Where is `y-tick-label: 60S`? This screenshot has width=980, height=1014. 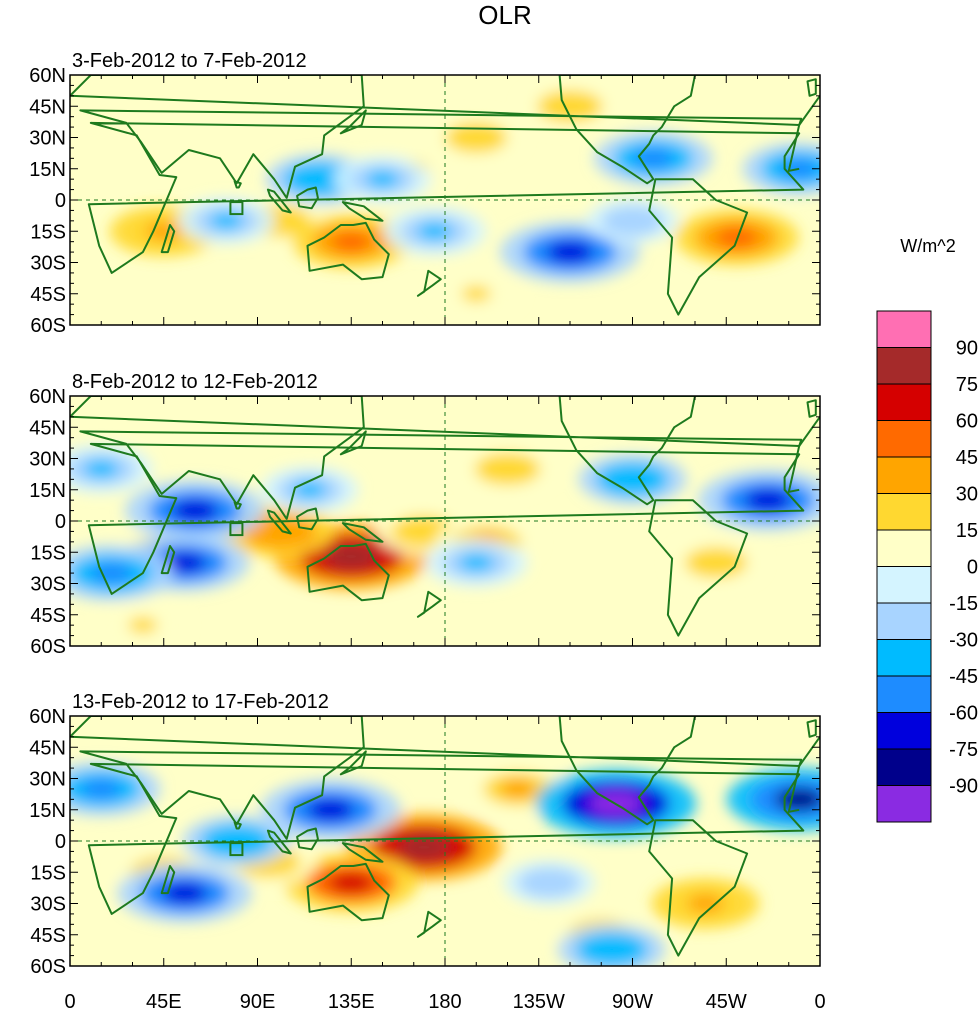 y-tick-label: 60S is located at coordinates (48, 647).